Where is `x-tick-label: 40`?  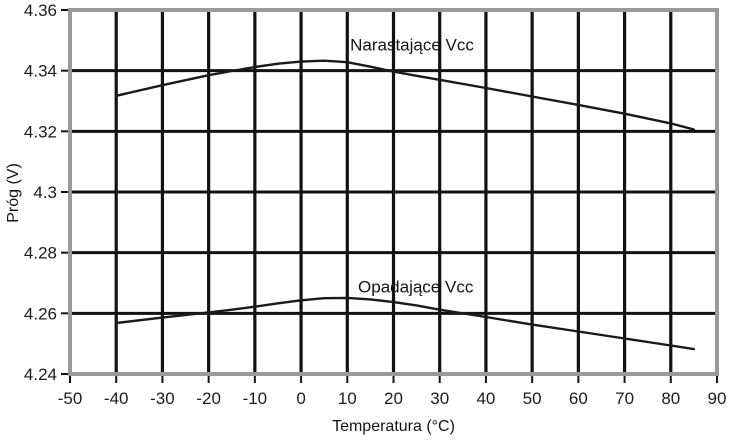 x-tick-label: 40 is located at coordinates (485, 398).